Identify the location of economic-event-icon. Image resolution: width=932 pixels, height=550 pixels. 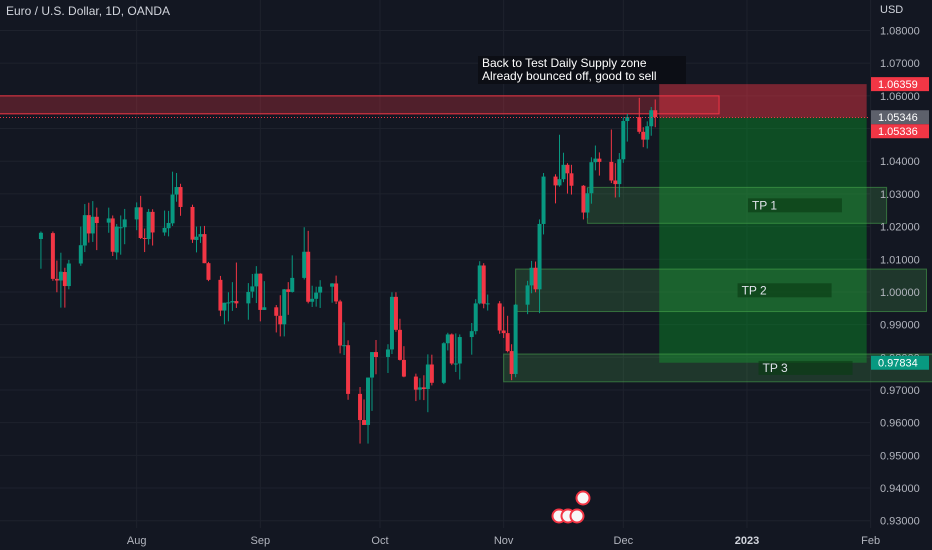
(583, 498).